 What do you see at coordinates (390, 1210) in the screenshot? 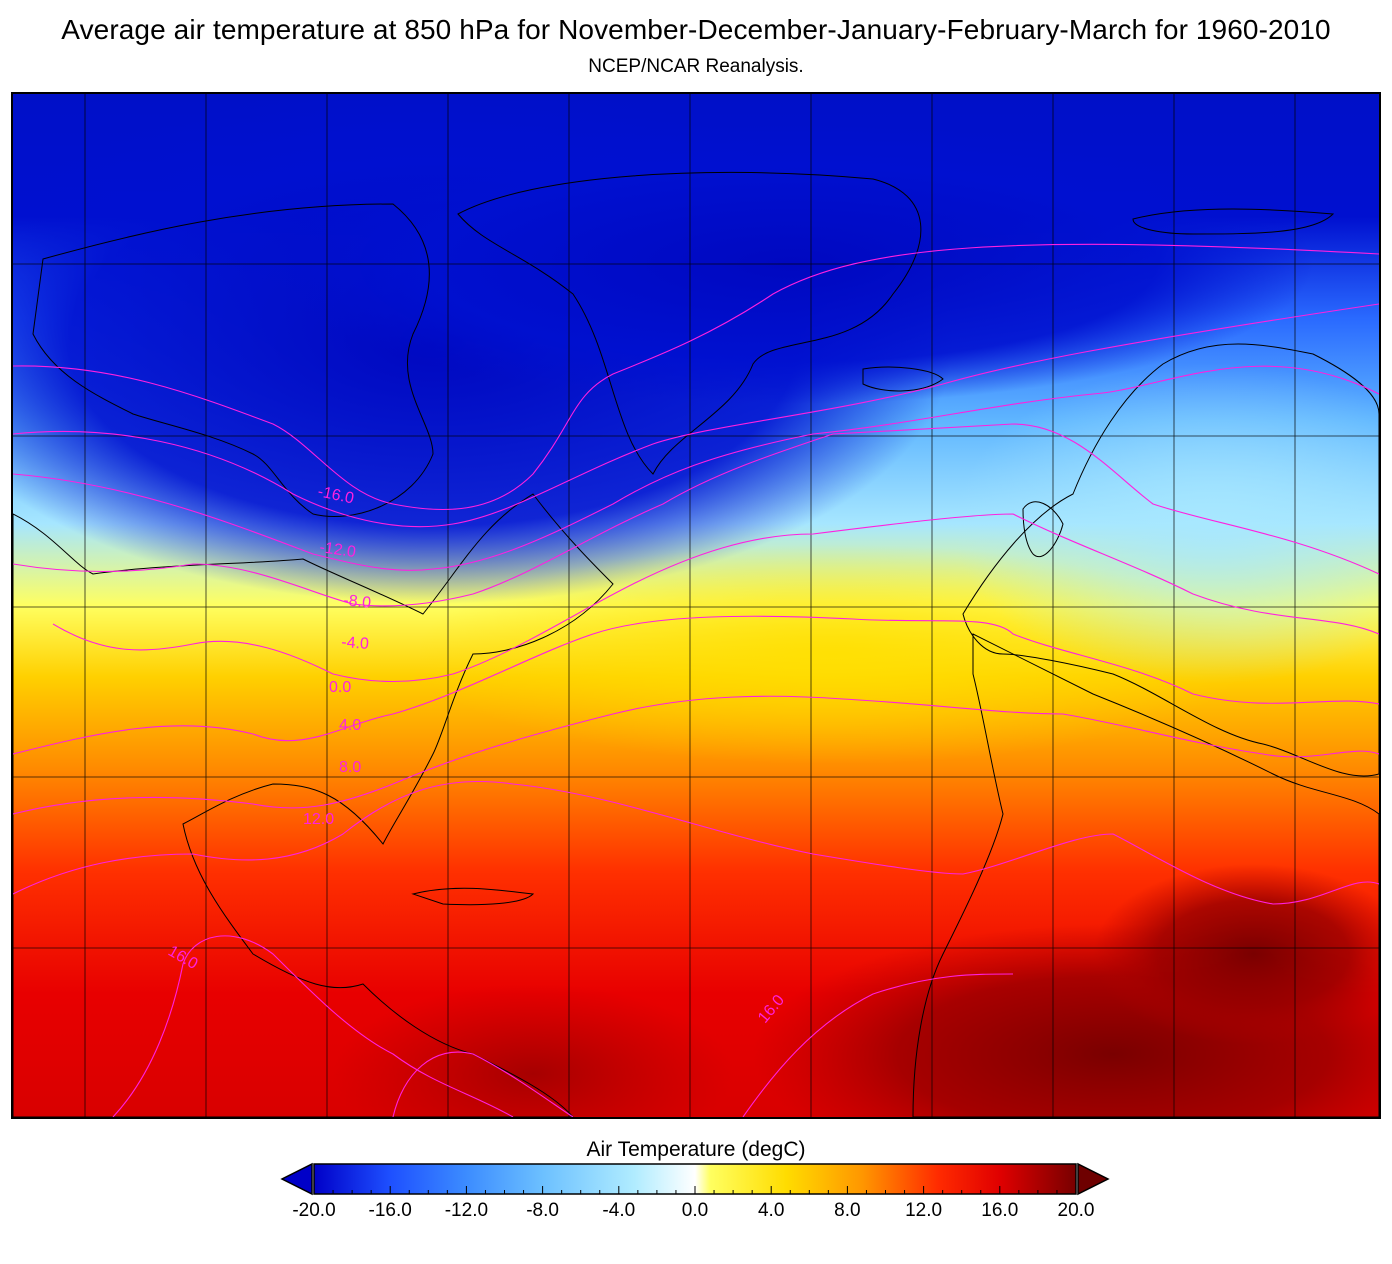
I see `colorbar-tick-label: -16.0` at bounding box center [390, 1210].